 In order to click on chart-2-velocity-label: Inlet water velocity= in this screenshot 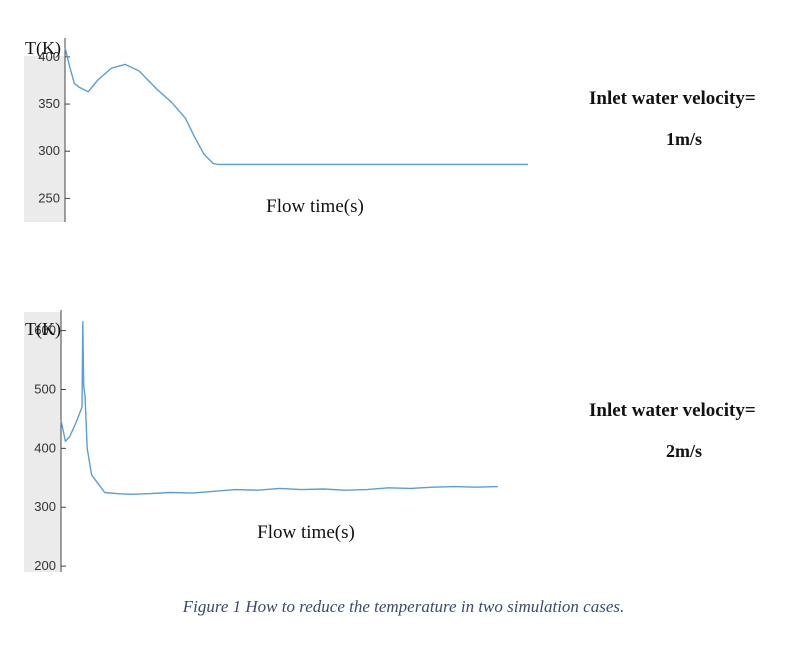, I will do `click(672, 410)`.